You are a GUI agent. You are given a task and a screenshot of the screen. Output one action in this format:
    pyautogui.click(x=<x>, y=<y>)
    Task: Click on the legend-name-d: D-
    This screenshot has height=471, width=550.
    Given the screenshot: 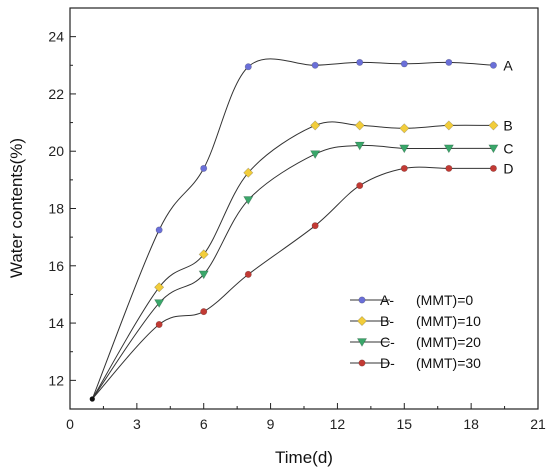 What is the action you would take?
    pyautogui.click(x=387, y=363)
    